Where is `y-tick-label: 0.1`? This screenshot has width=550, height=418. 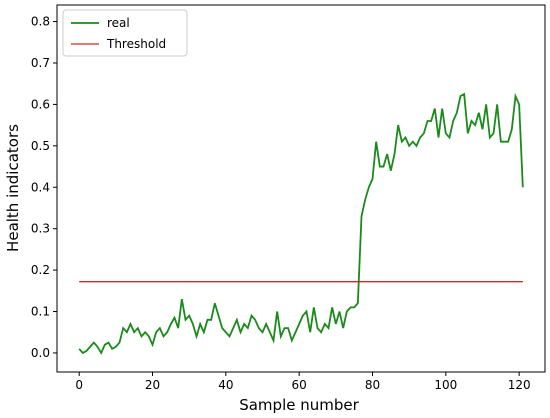
y-tick-label: 0.1 is located at coordinates (40, 312).